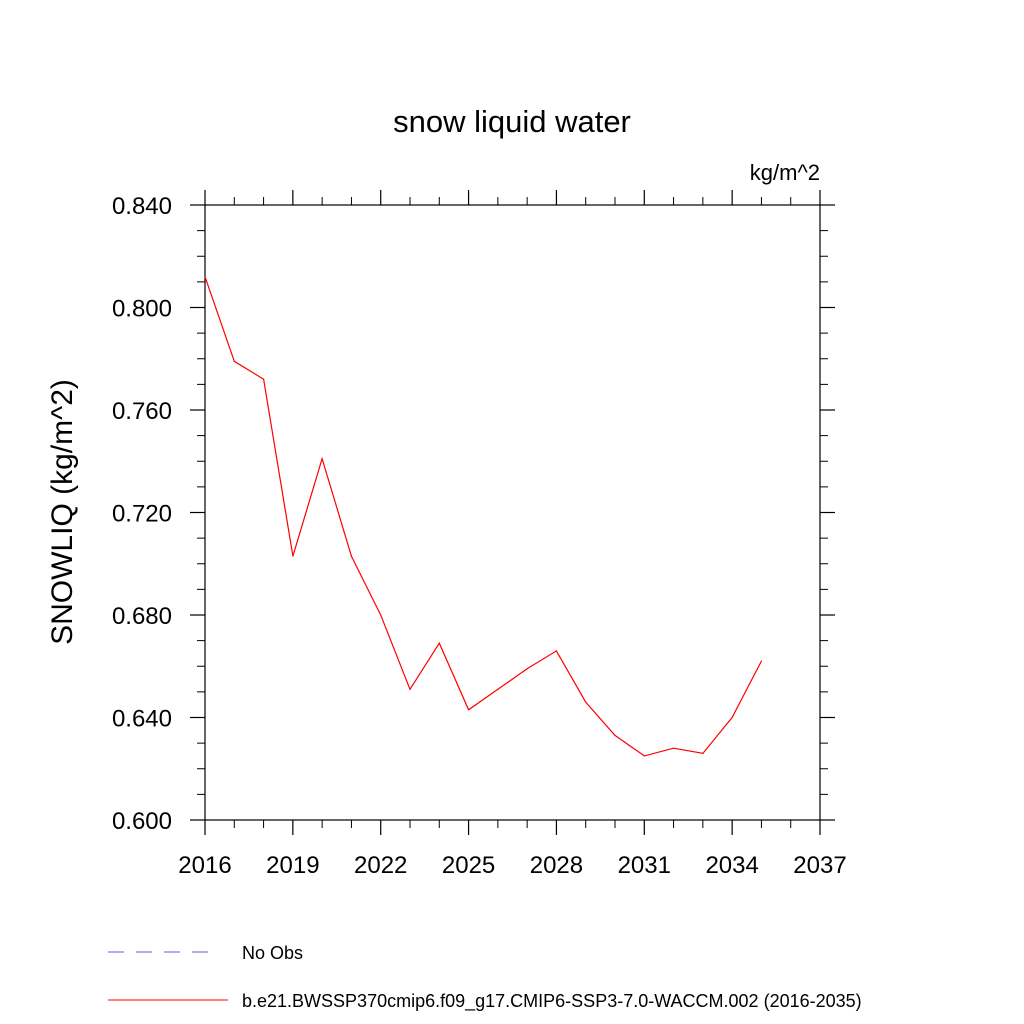 Image resolution: width=1024 pixels, height=1024 pixels. I want to click on y-tick-label: 0.800, so click(142, 309).